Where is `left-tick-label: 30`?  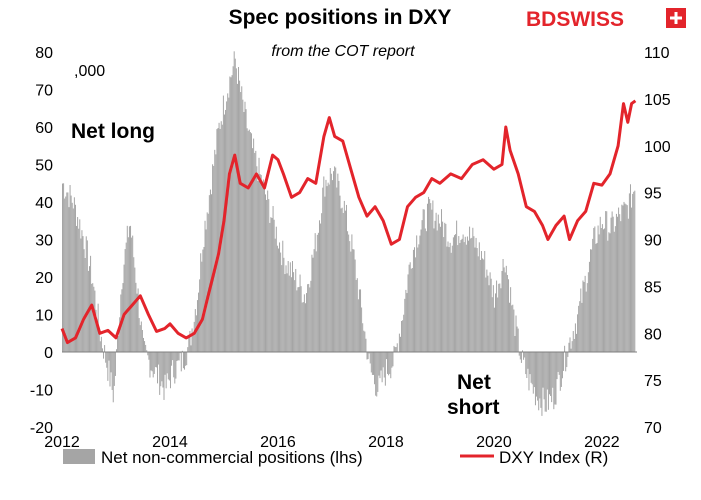 left-tick-label: 30 is located at coordinates (44, 241).